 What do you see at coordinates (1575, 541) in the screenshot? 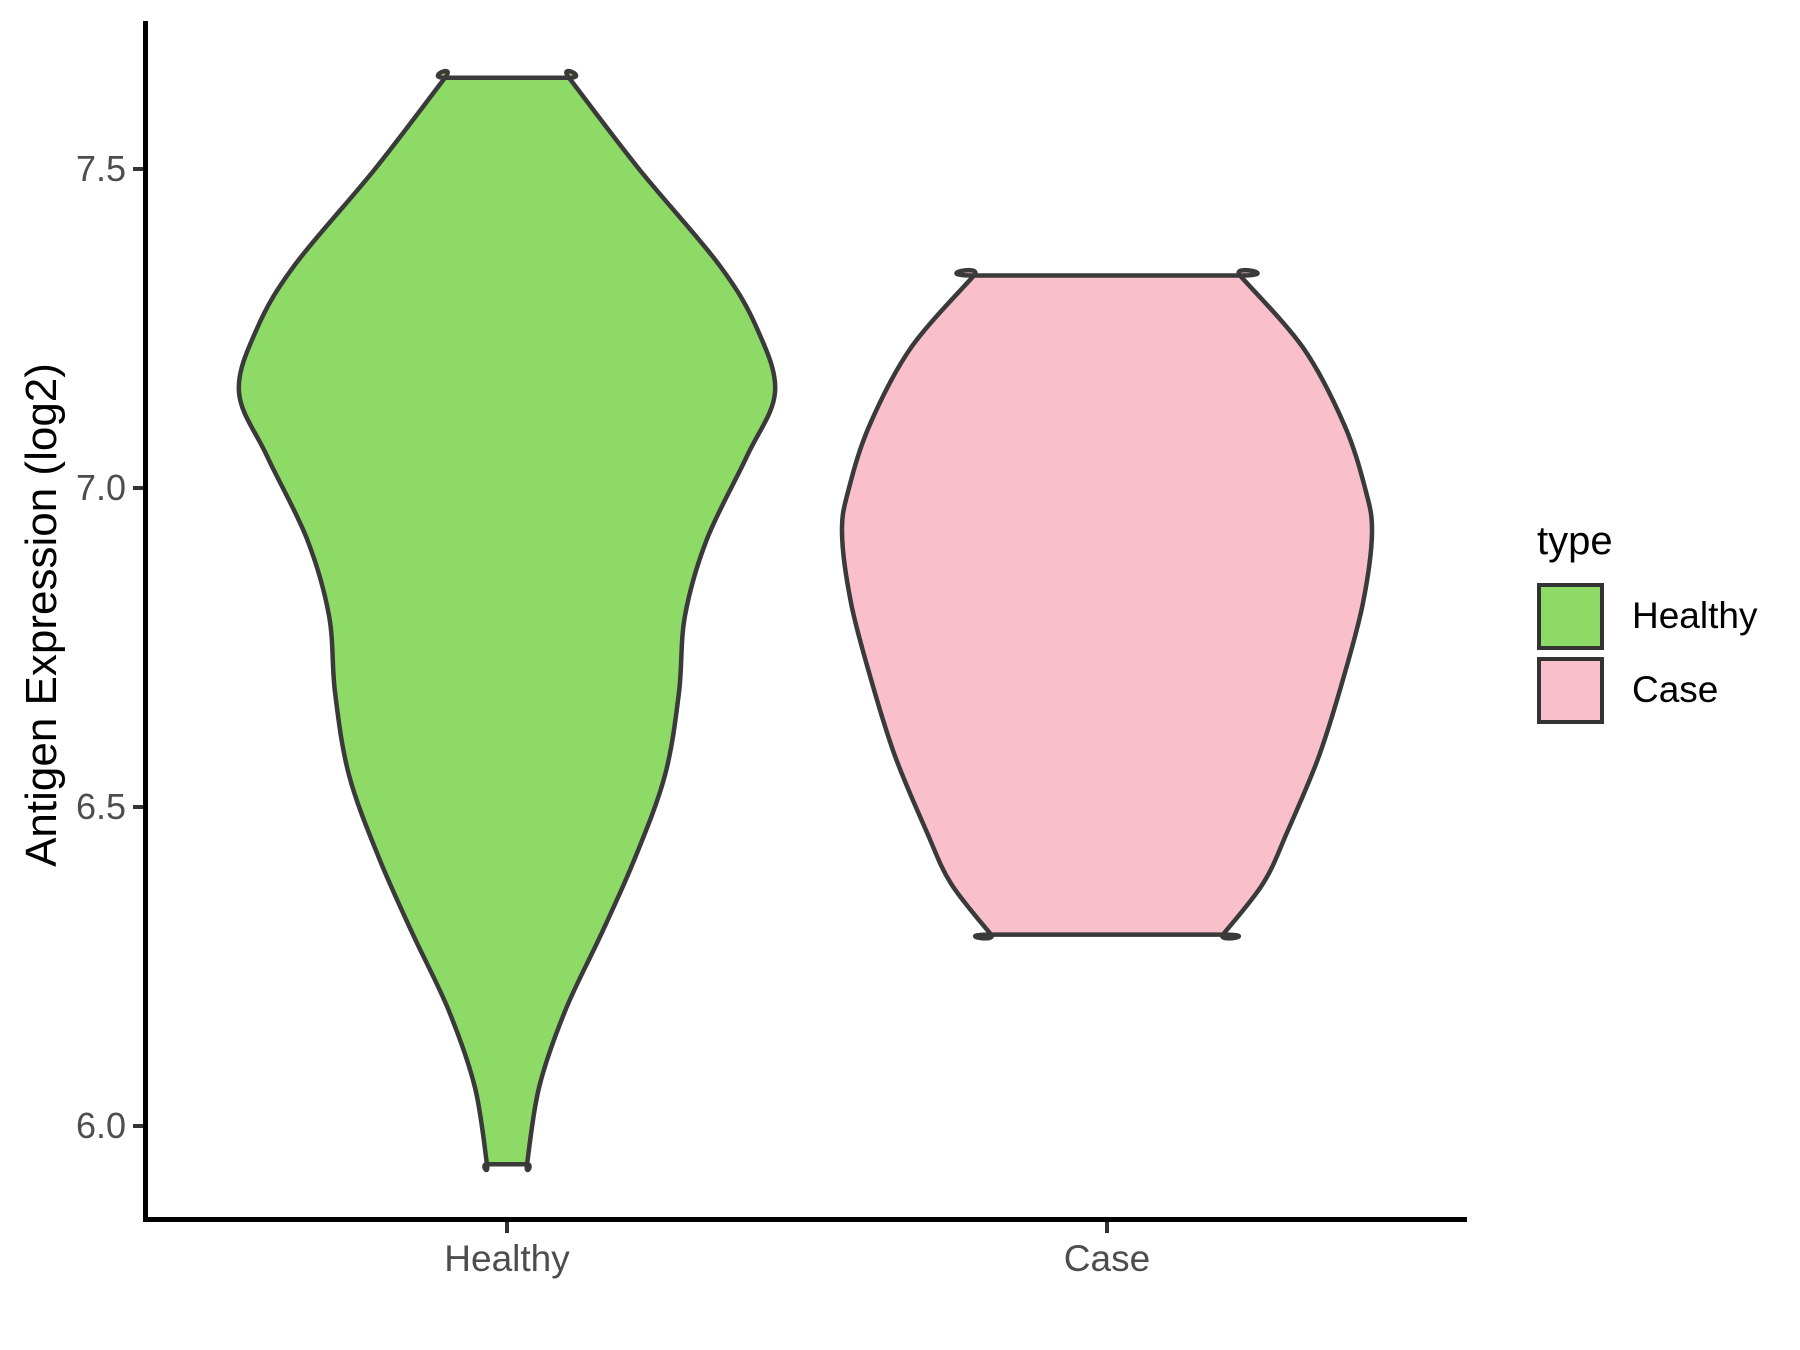
I see `legend-title: type` at bounding box center [1575, 541].